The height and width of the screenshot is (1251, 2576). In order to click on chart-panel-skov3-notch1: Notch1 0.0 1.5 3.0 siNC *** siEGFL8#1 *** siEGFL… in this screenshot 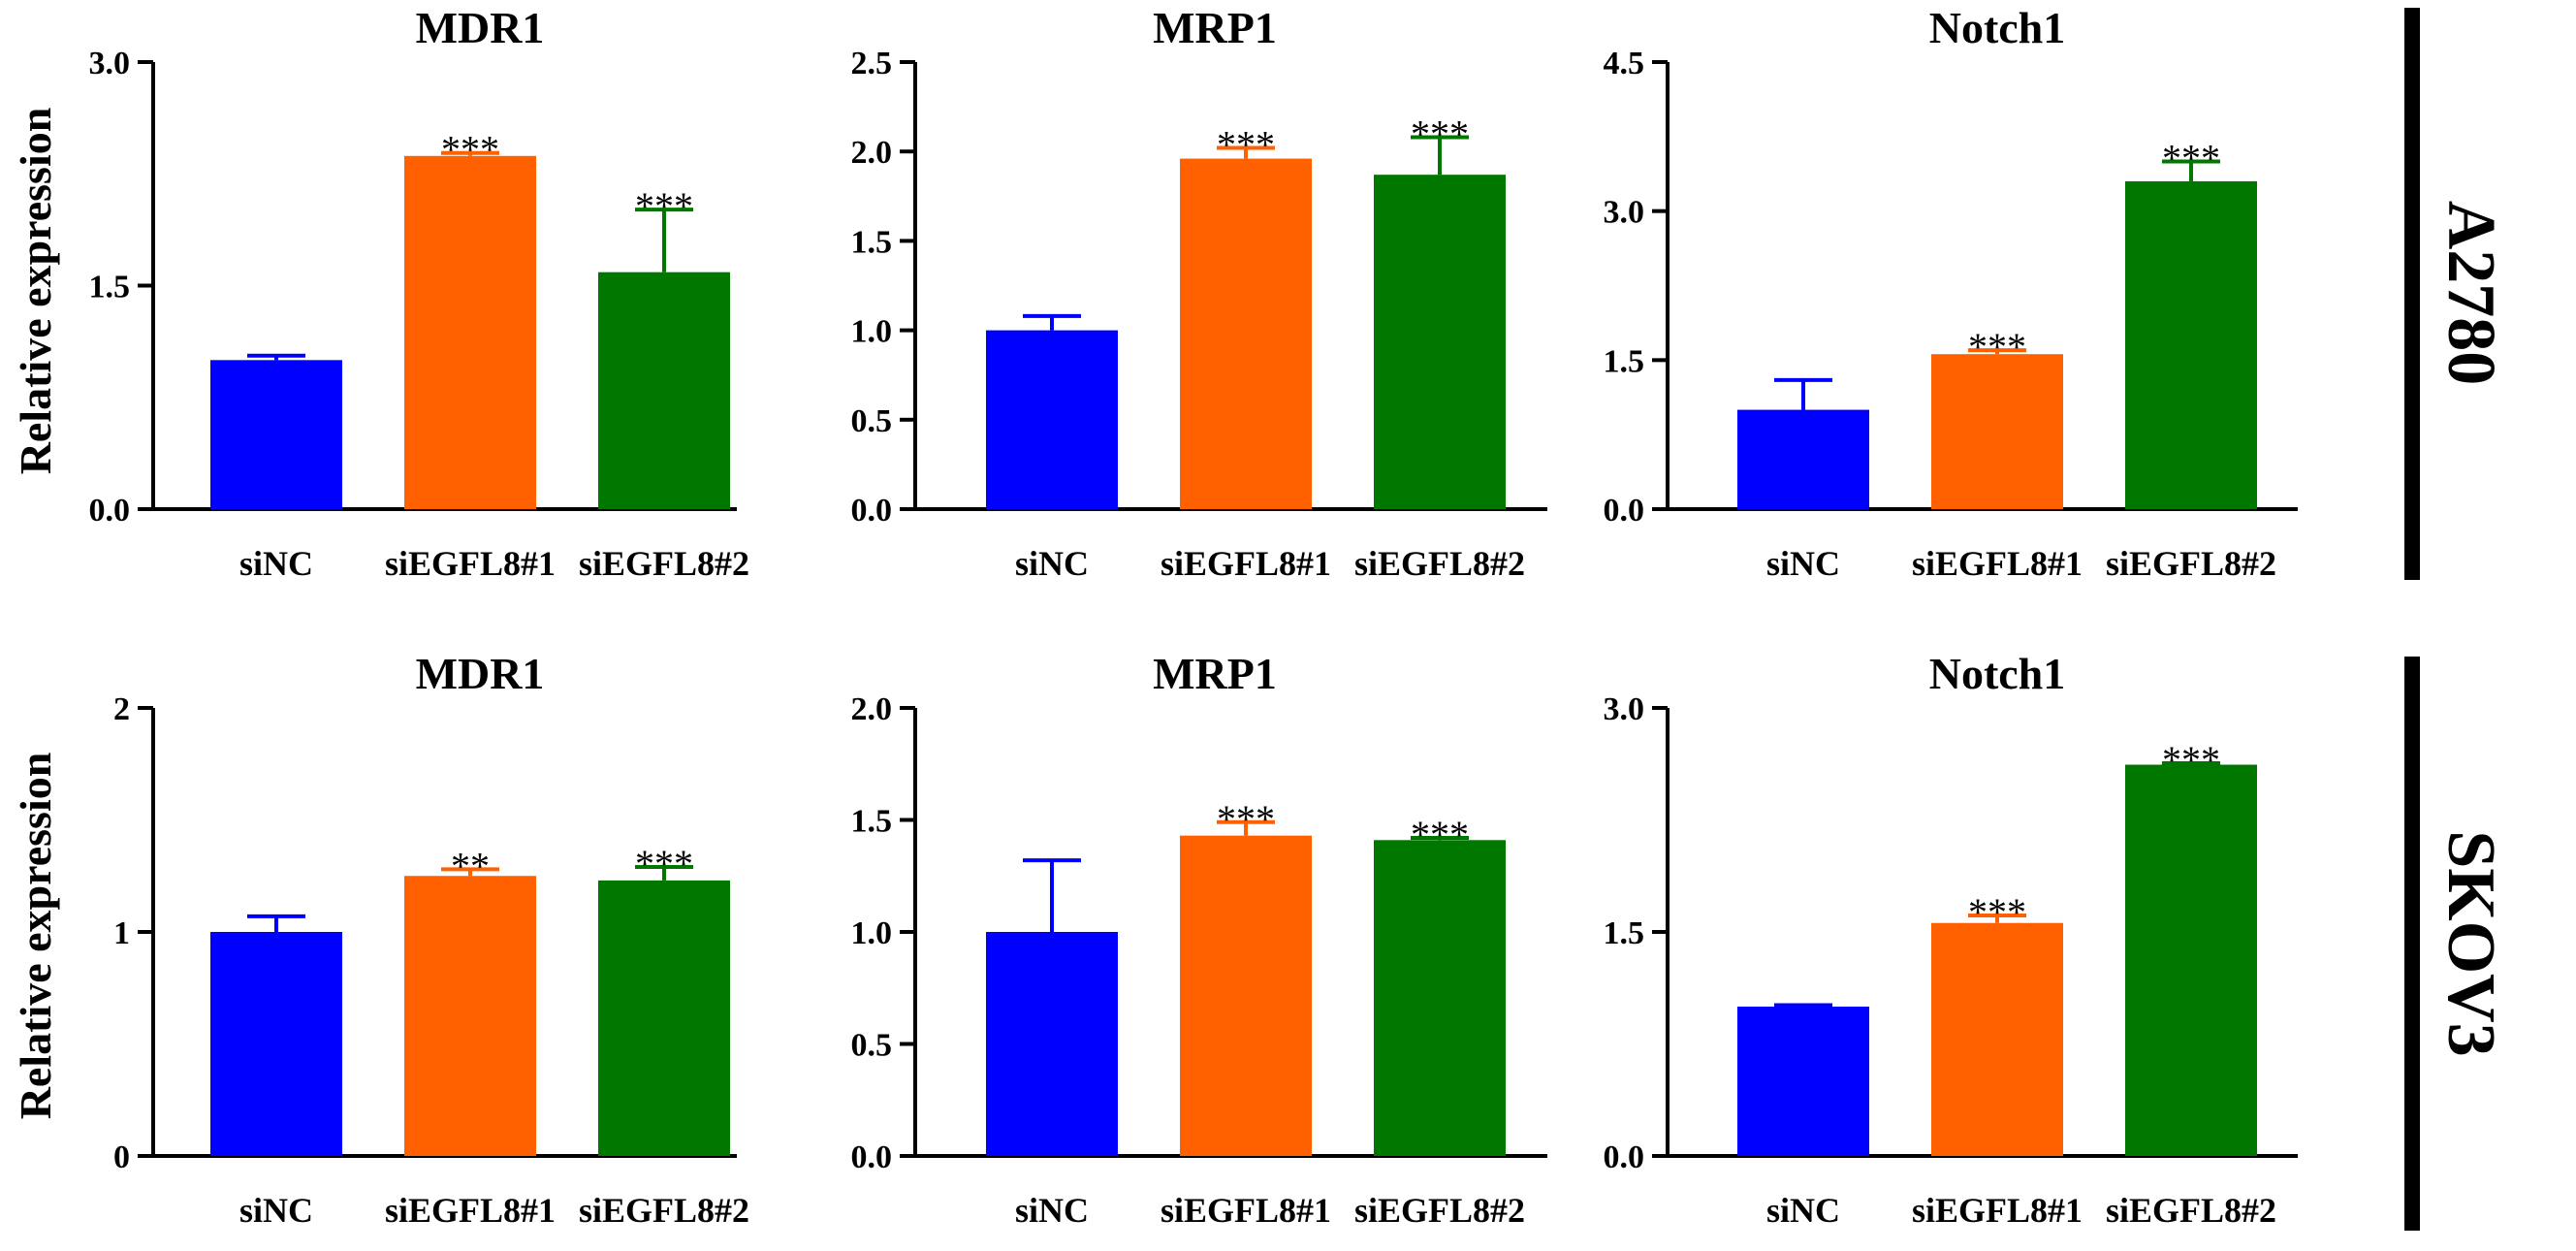, I will do `click(1951, 939)`.